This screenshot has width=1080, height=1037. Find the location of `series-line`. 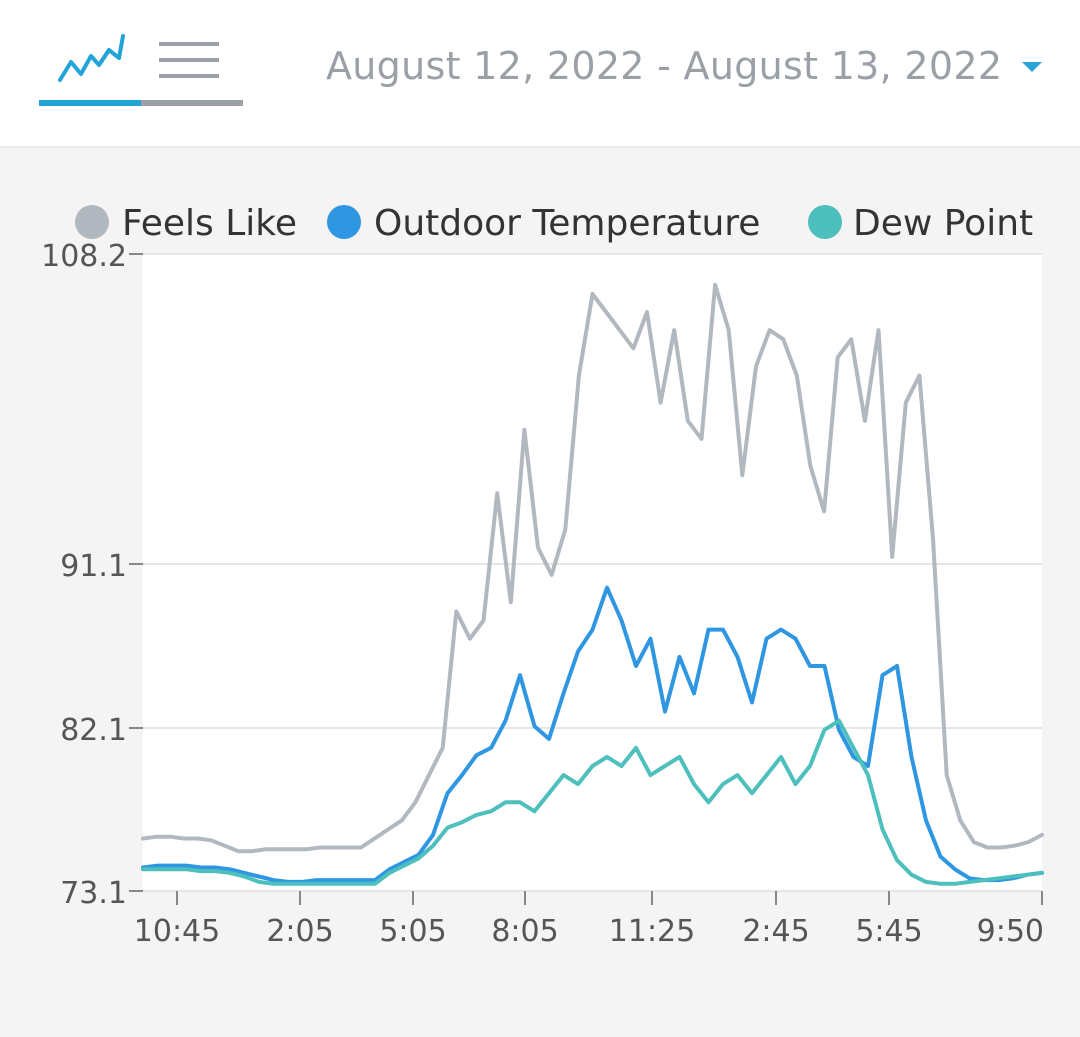

series-line is located at coordinates (592, 802).